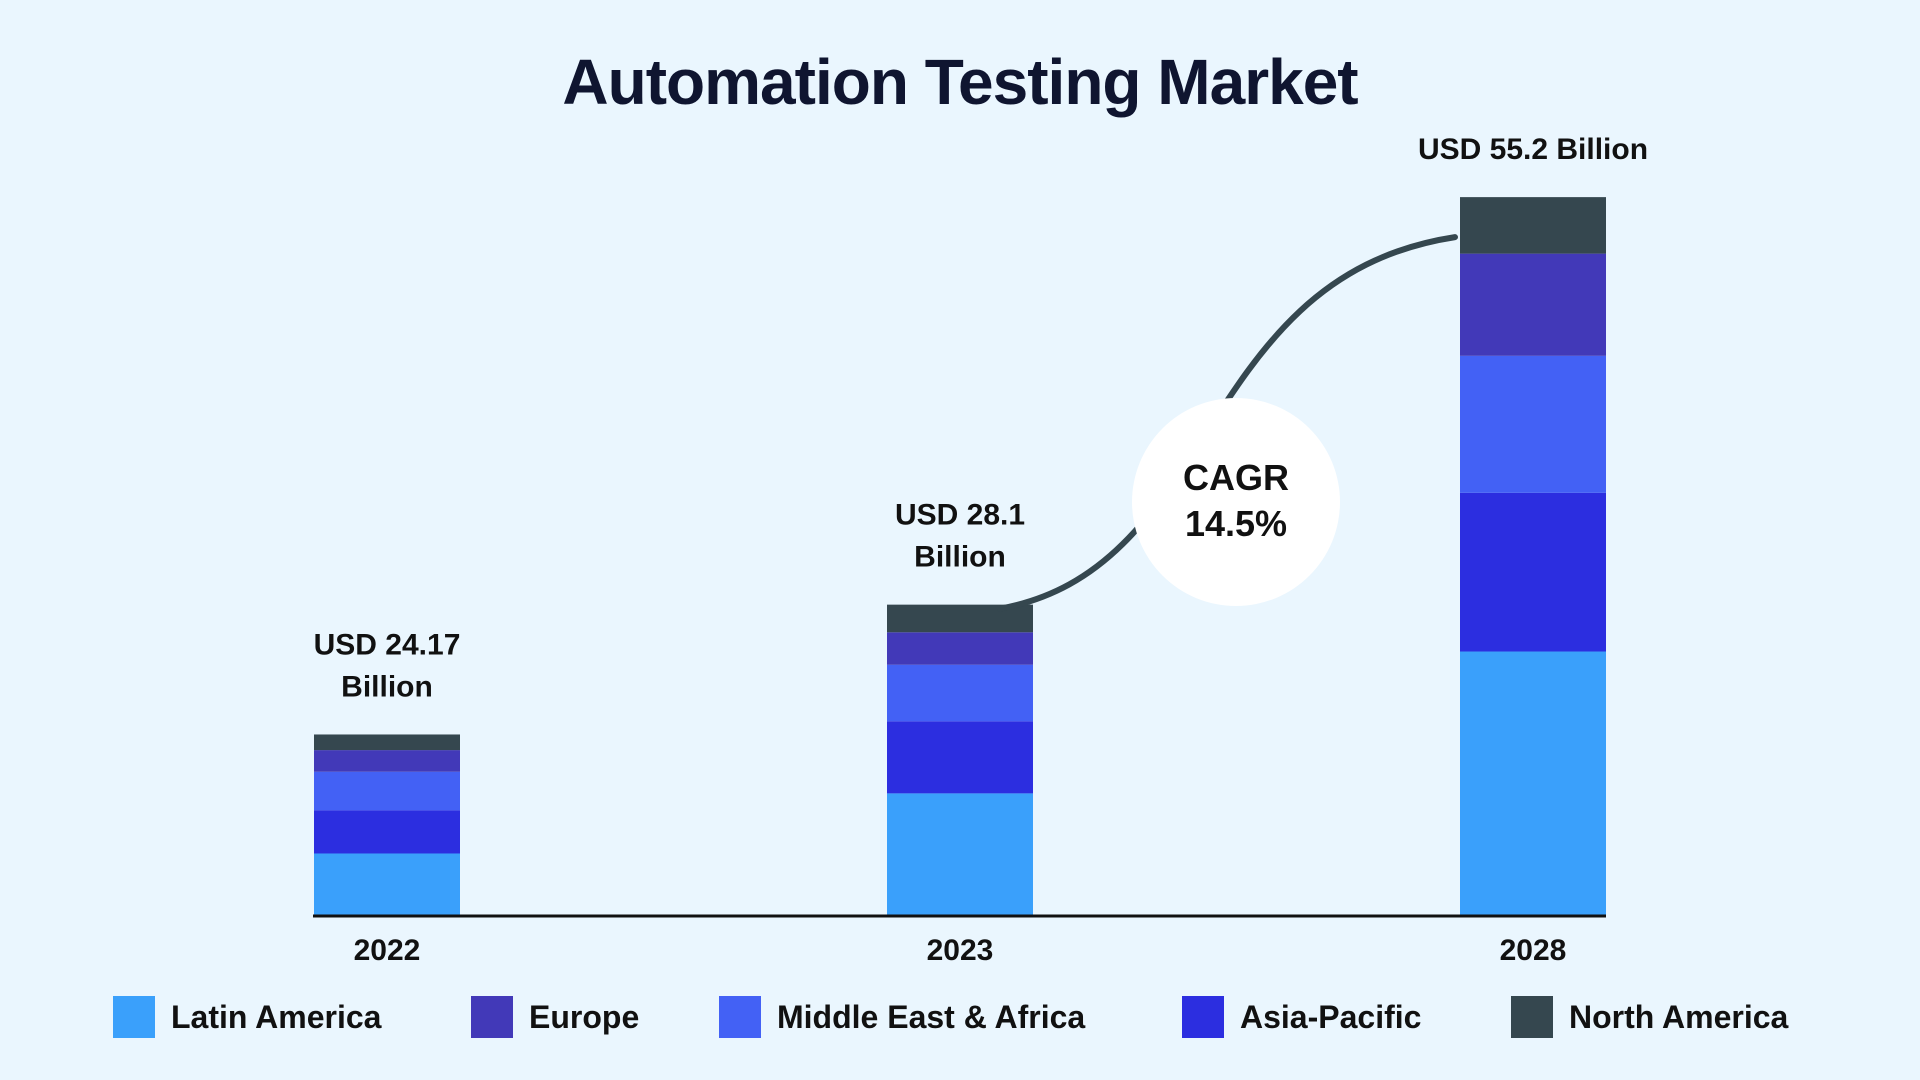 This screenshot has width=1920, height=1080. Describe the element at coordinates (1331, 1016) in the screenshot. I see `legend-label: Asia-Pacific` at that location.